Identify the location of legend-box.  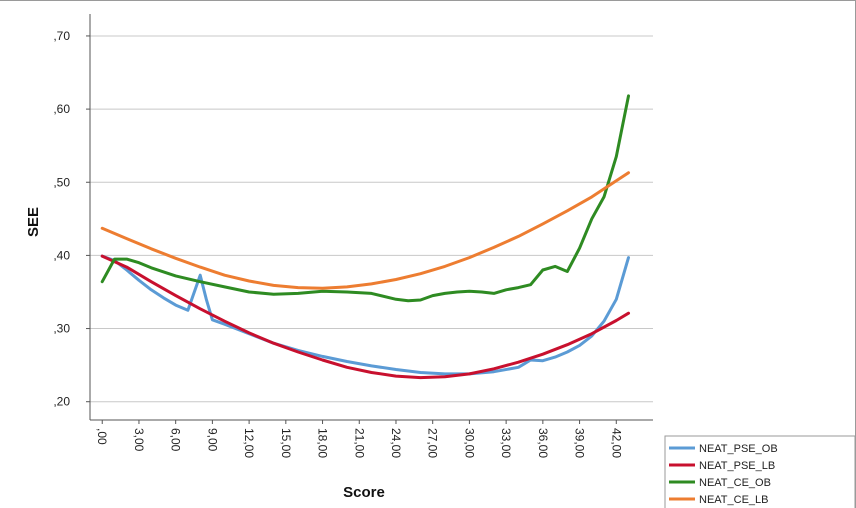
(760, 471).